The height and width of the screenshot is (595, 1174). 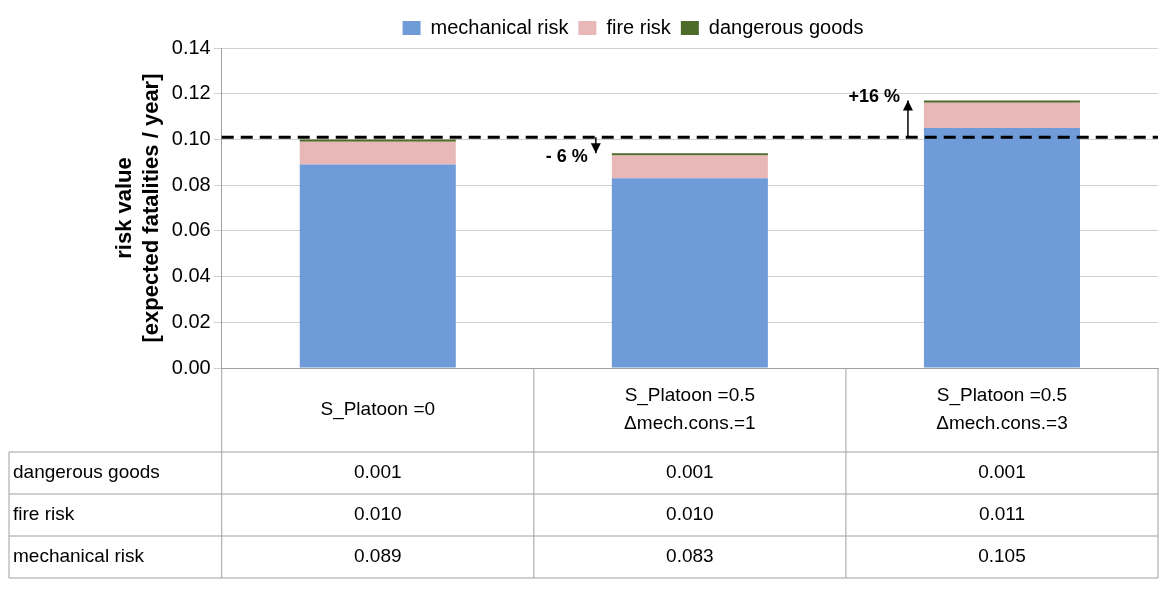 I want to click on x-tick-label: S_Platoon =0.5 Δmech.cons.=1, so click(x=690, y=409).